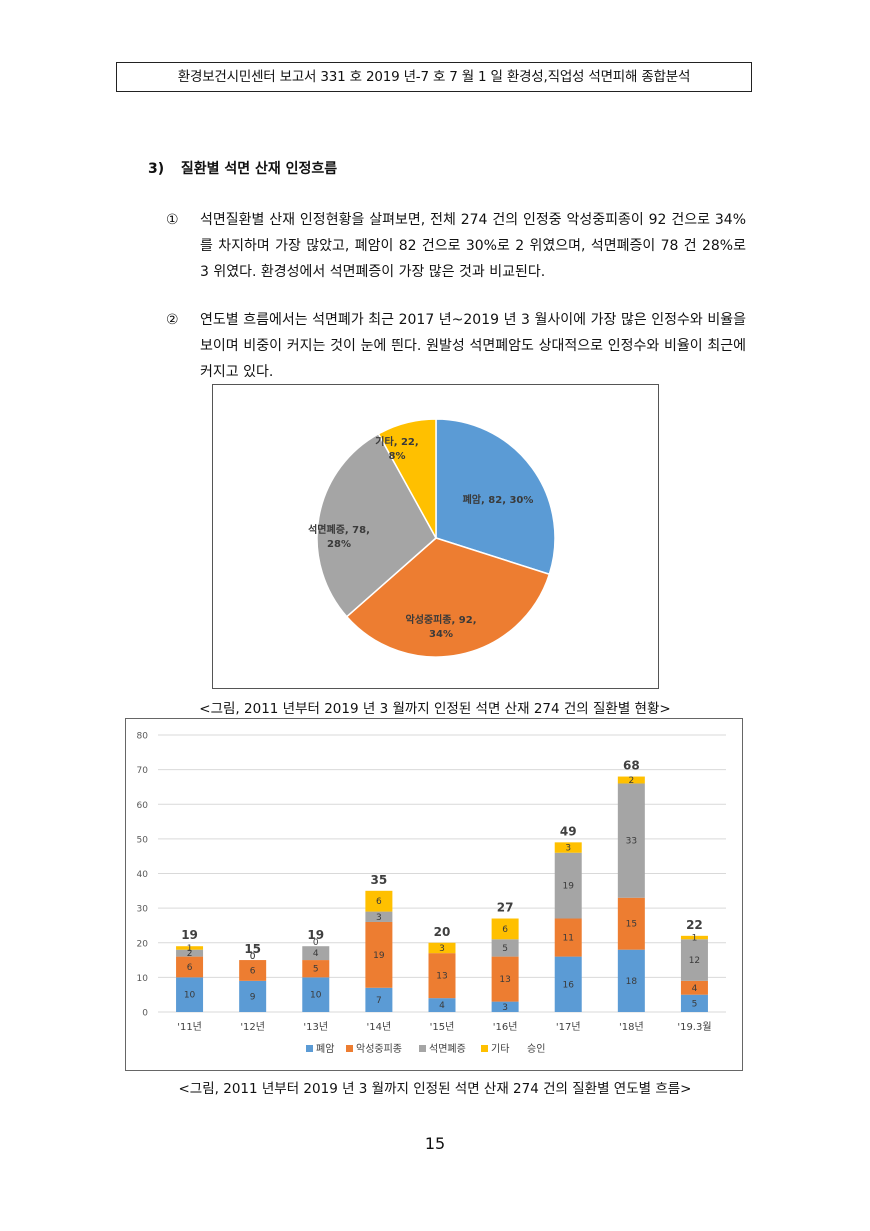  Describe the element at coordinates (379, 1027) in the screenshot. I see `x-tick-label: '14년` at that location.